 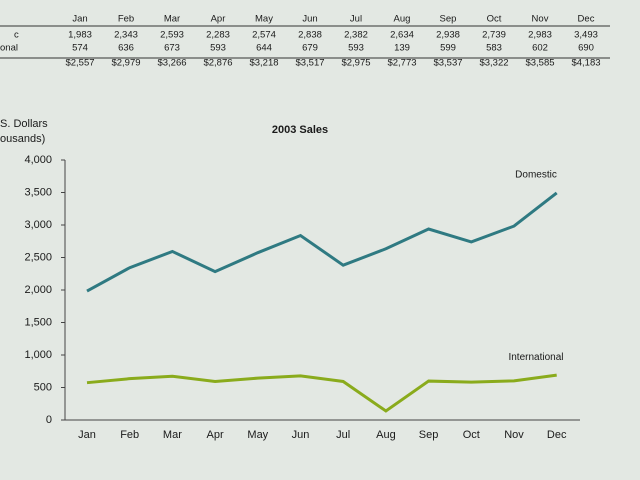 I want to click on table-cell: $3,517, so click(x=309, y=63).